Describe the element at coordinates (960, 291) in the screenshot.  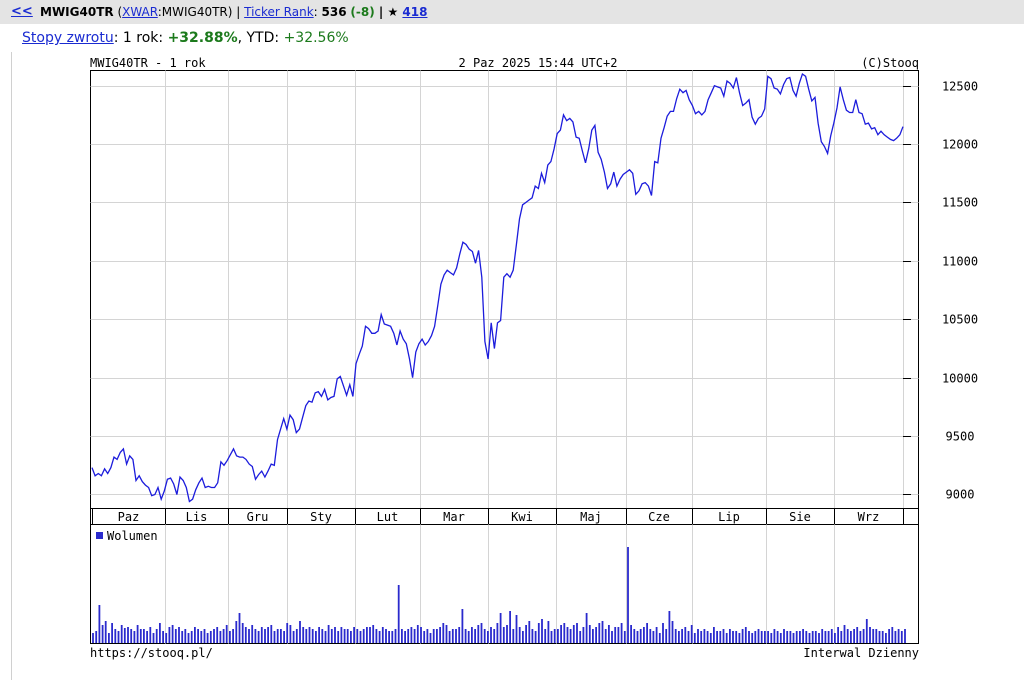
I see `y-axis-labels: 9000 9500 10000 10500 11000 11500 12000 12500` at that location.